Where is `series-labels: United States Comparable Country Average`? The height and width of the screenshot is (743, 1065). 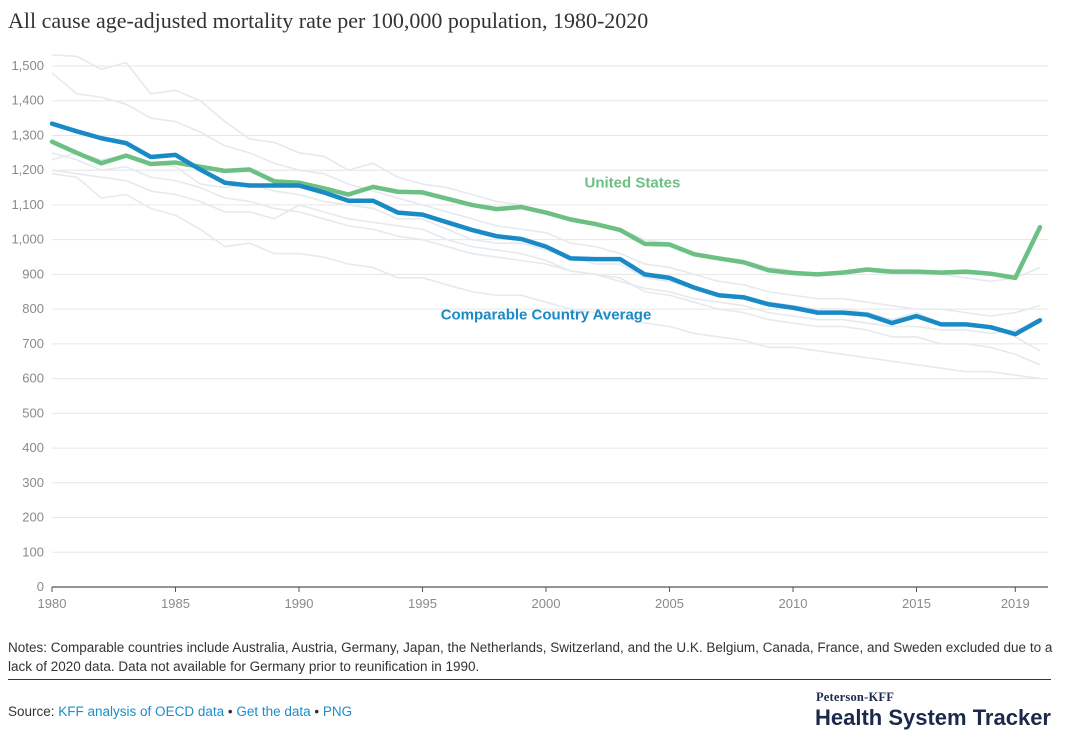 series-labels: United States Comparable Country Average is located at coordinates (561, 249).